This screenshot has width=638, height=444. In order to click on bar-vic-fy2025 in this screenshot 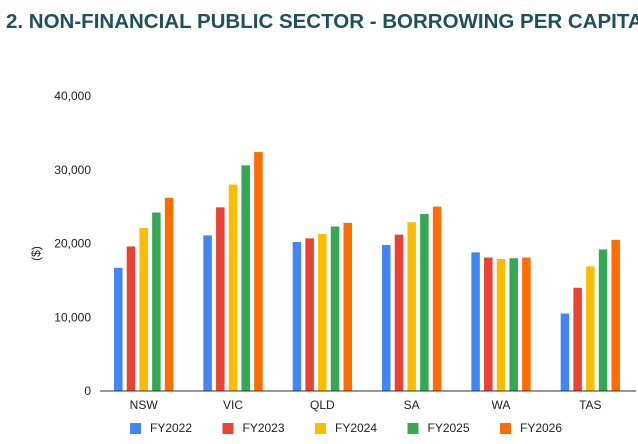, I will do `click(245, 278)`.